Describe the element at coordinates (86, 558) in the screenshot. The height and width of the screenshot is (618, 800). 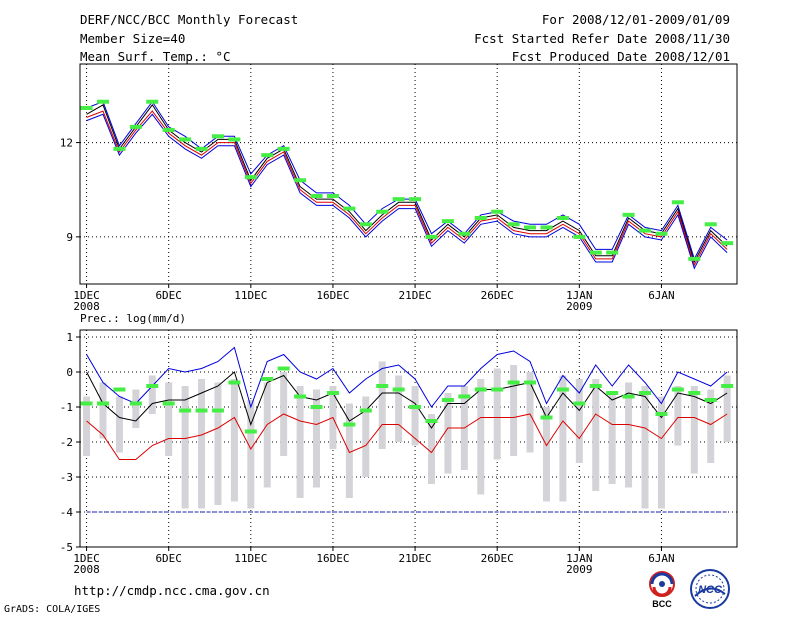
I see `precipitation-x-tick-label: 1DEC` at that location.